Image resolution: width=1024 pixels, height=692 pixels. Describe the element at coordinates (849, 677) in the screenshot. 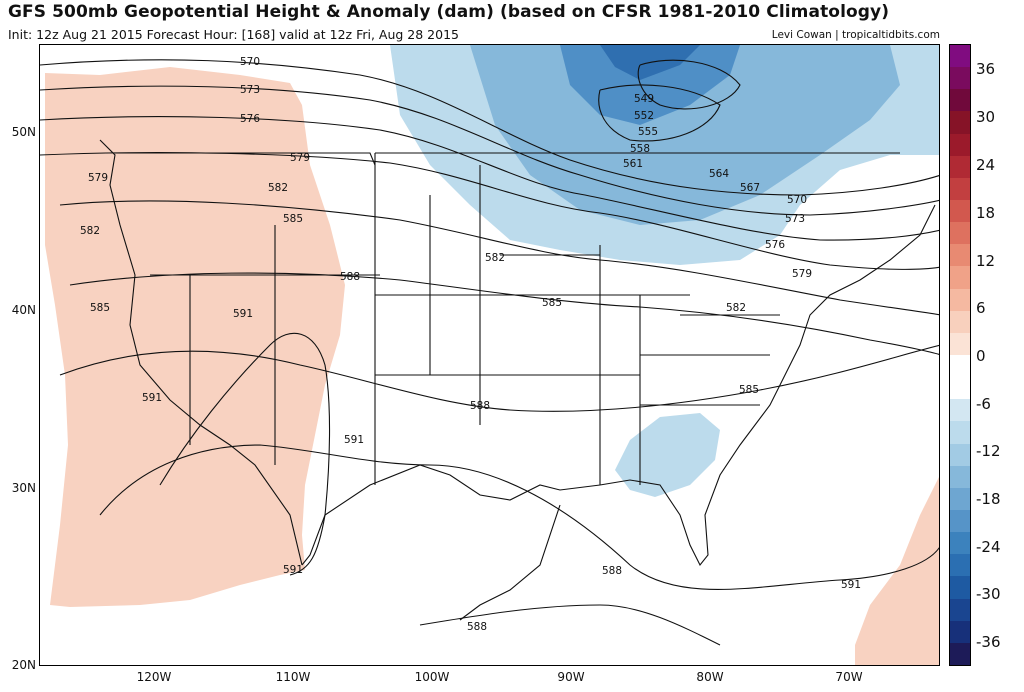

I see `lon-label: 70W` at that location.